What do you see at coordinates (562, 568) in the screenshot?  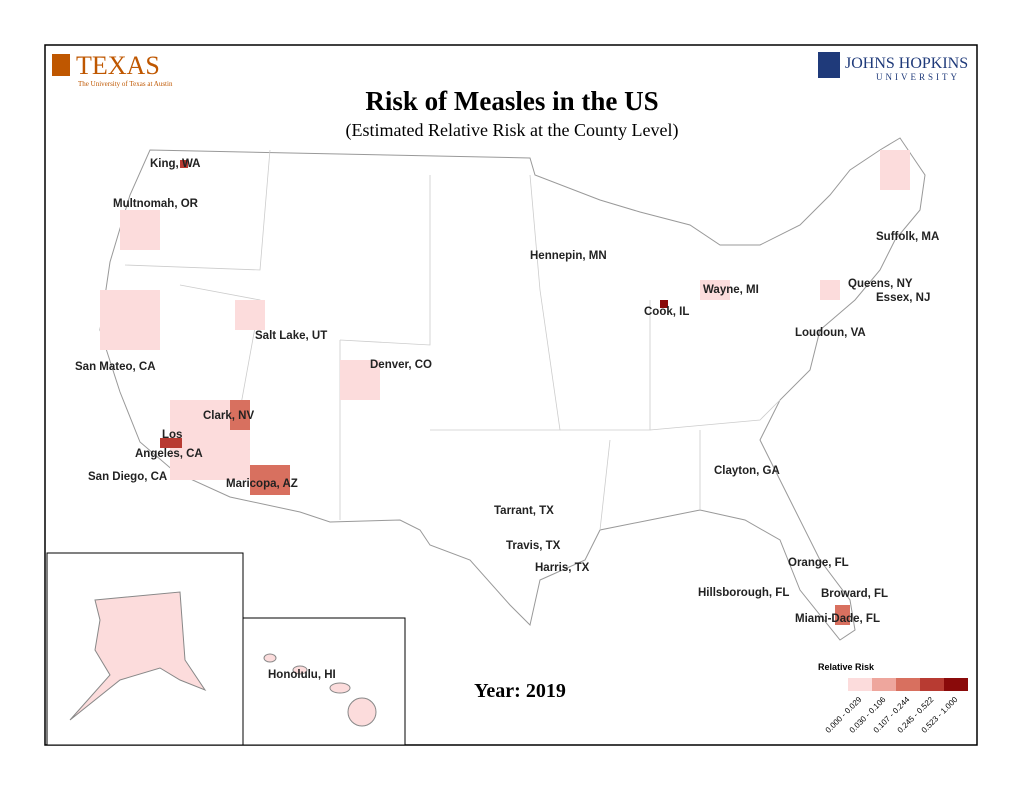 I see `county-label: Harris, TX` at bounding box center [562, 568].